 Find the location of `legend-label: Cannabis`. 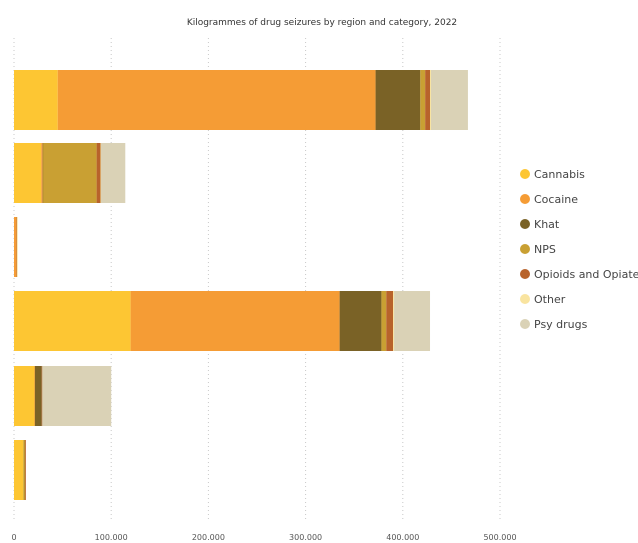

legend-label: Cannabis is located at coordinates (559, 174).